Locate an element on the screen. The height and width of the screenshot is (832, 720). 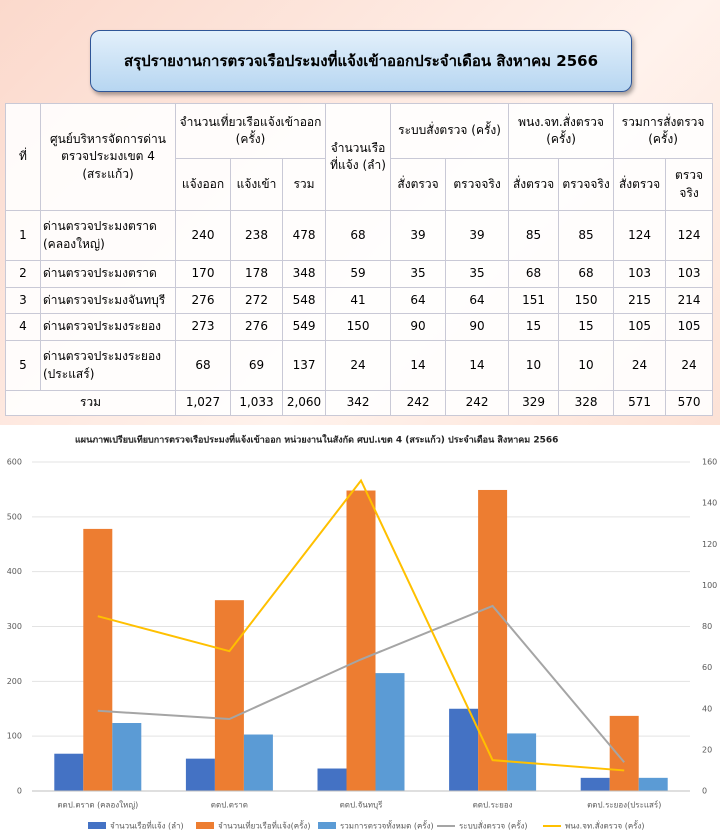
total-cell: 342 is located at coordinates (358, 403).